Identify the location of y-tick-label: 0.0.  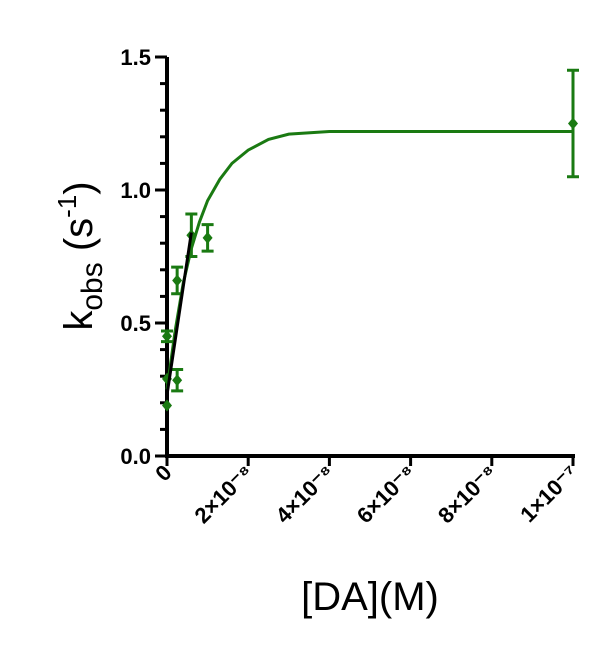
(135, 456).